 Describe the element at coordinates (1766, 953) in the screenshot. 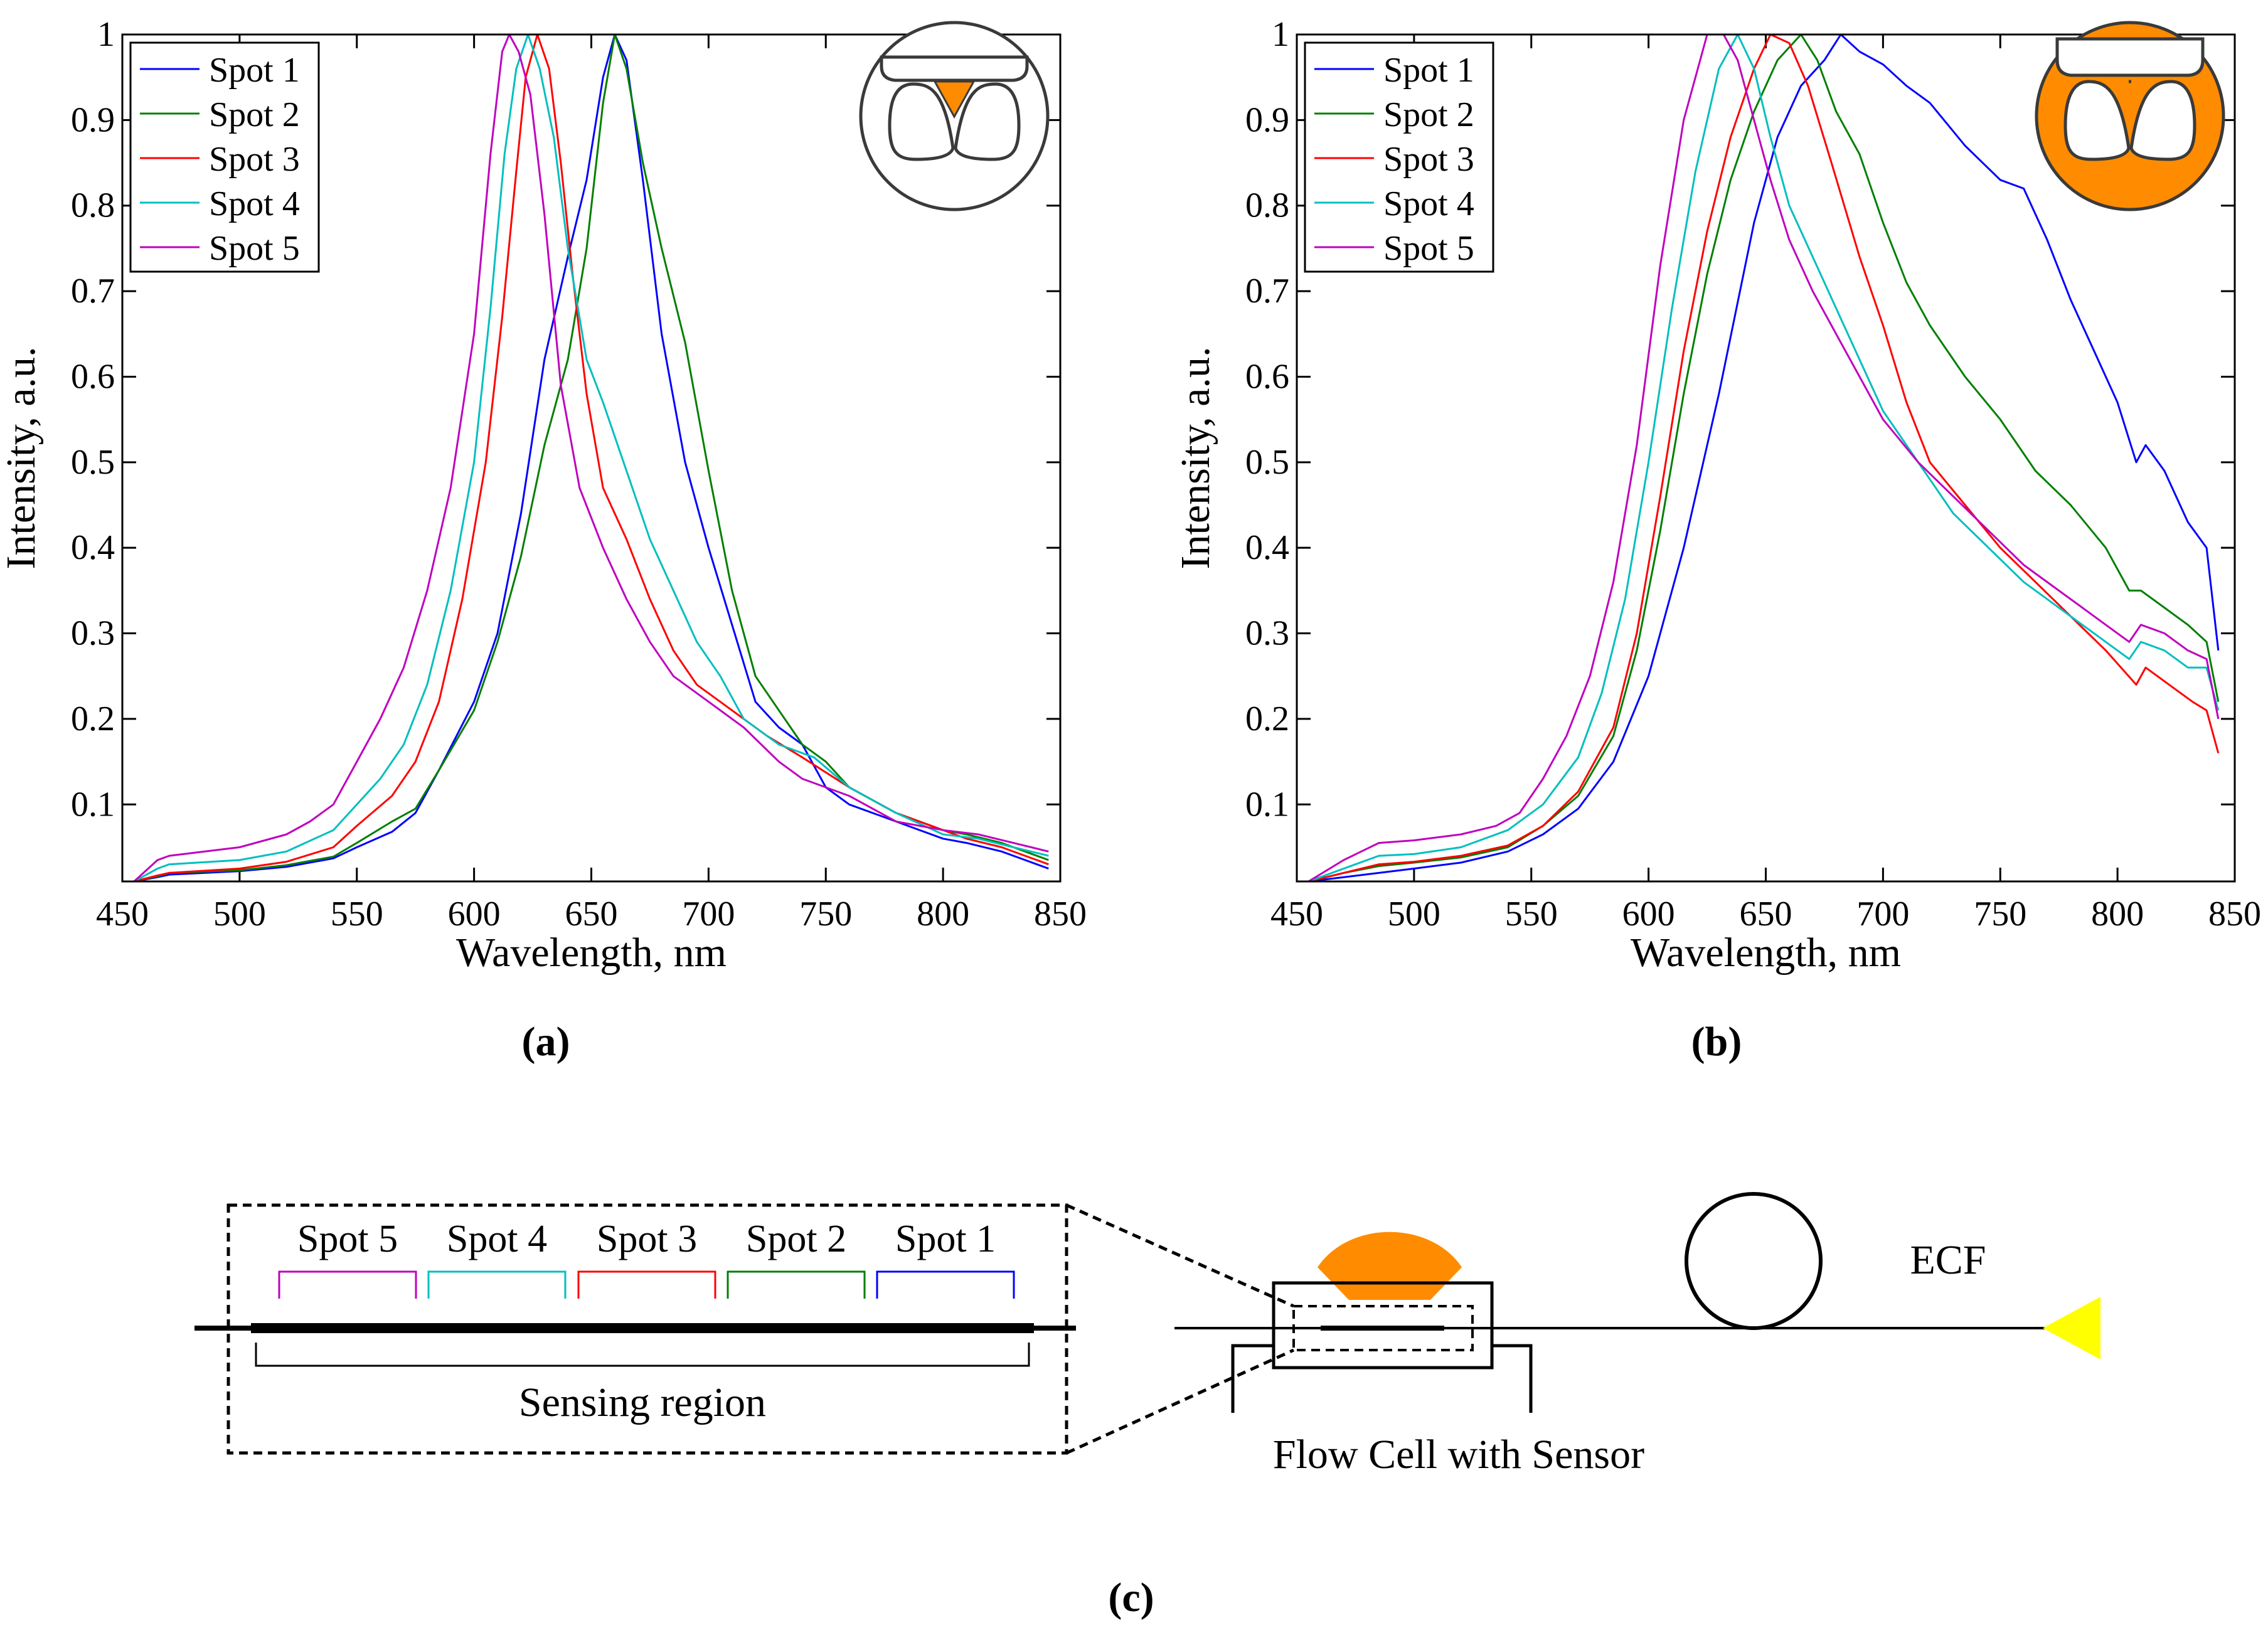

I see `panel-b-x-axis-label: Wavelength, nm` at that location.